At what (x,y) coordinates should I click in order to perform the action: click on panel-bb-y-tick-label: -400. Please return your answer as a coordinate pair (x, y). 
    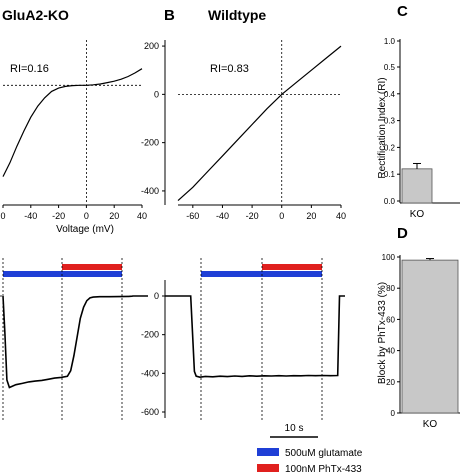
    Looking at the image, I should click on (150, 373).